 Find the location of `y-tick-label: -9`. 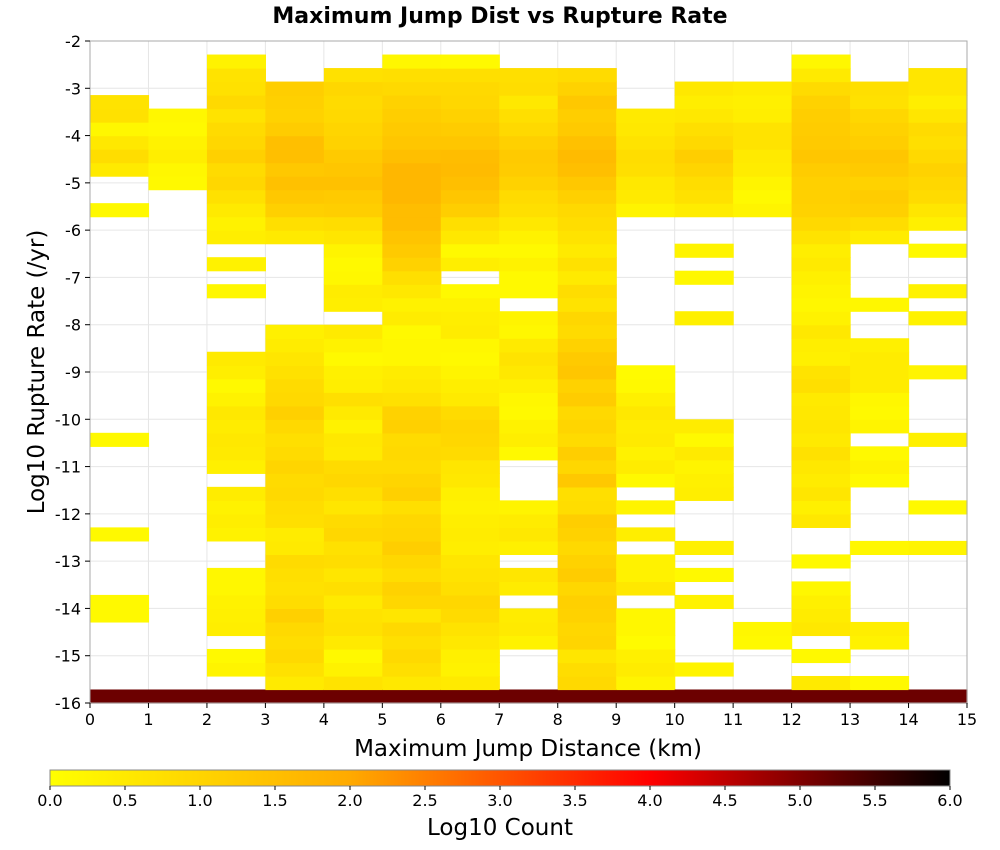

y-tick-label: -9 is located at coordinates (73, 372).